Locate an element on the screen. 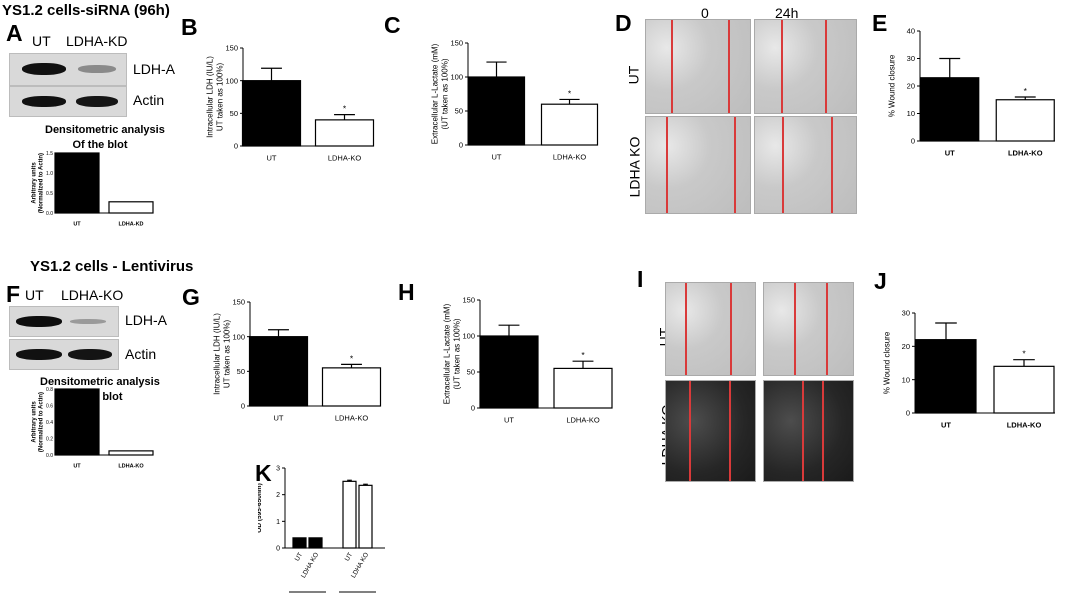 The width and height of the screenshot is (1072, 597). y-tick-label: 1.0 is located at coordinates (49, 174).